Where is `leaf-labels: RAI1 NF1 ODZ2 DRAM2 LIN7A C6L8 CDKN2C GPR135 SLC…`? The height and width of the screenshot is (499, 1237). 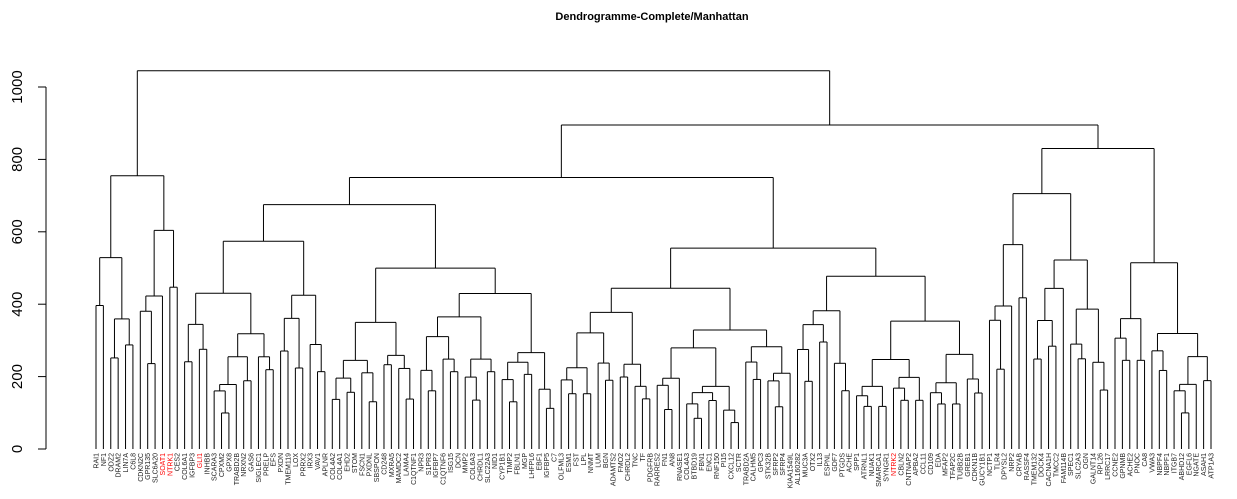 leaf-labels: RAI1 NF1 ODZ2 DRAM2 LIN7A C6L8 CDKN2C GPR135 SLC… is located at coordinates (655, 470).